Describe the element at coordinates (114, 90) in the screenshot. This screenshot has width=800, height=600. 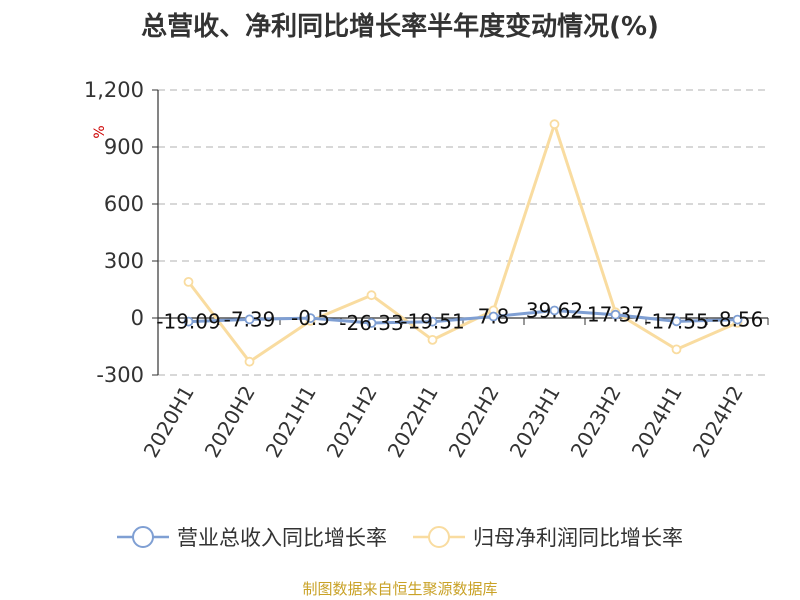
I see `y-tick-label: 1,200` at that location.